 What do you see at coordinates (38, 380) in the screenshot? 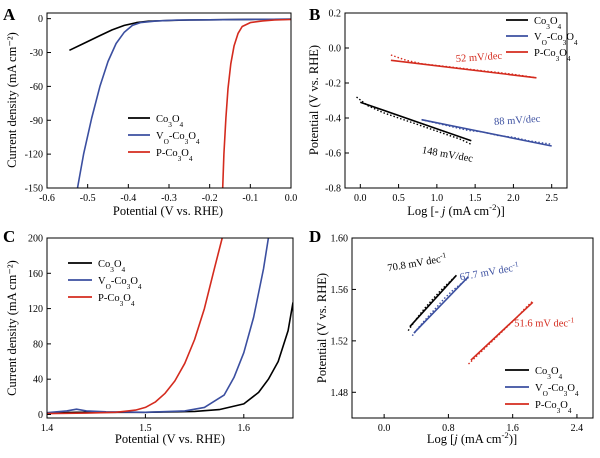
I see `y-tick-label: 40` at bounding box center [38, 380].